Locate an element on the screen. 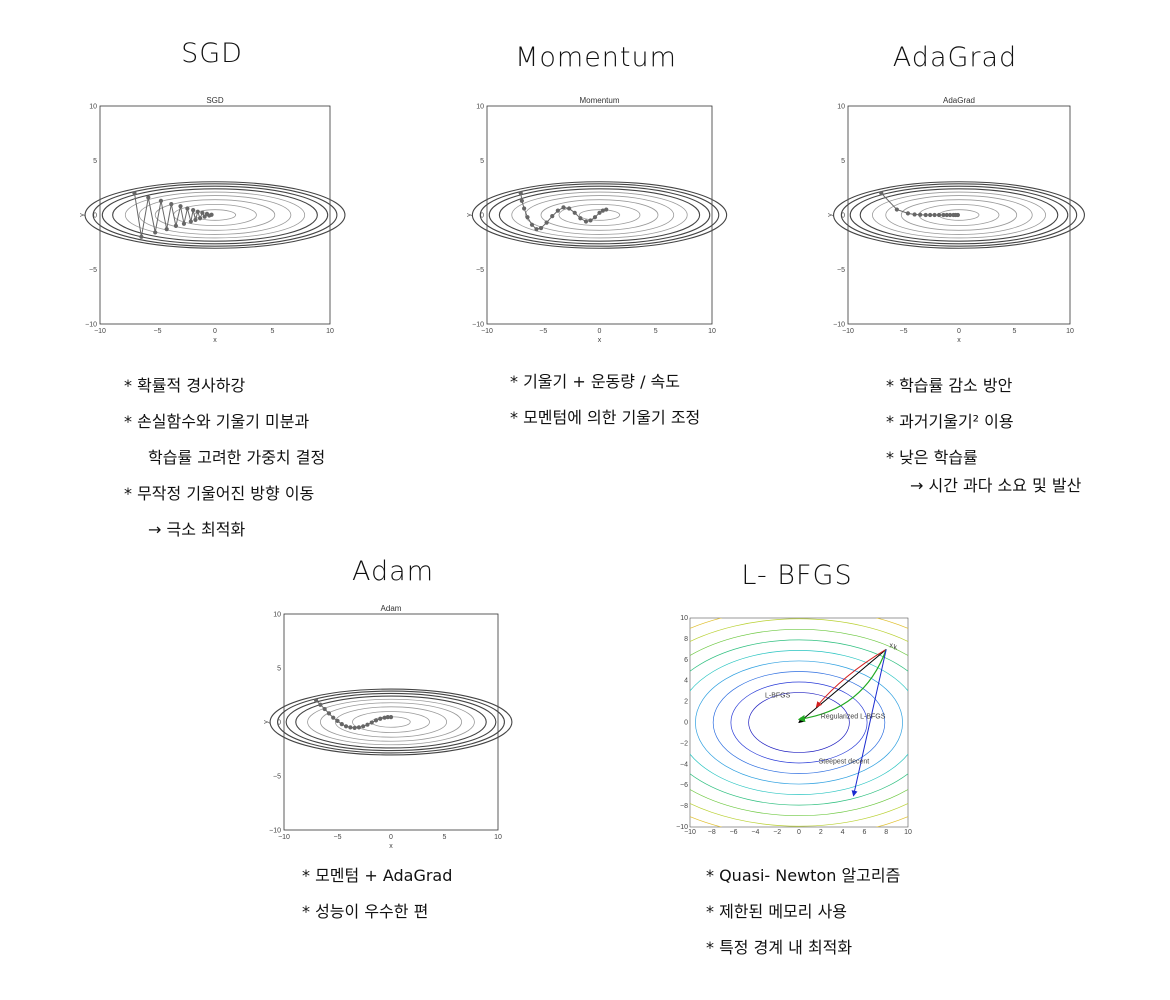 The width and height of the screenshot is (1170, 1000). note: * 모멘텀에 의한 기울기 조정 is located at coordinates (605, 417).